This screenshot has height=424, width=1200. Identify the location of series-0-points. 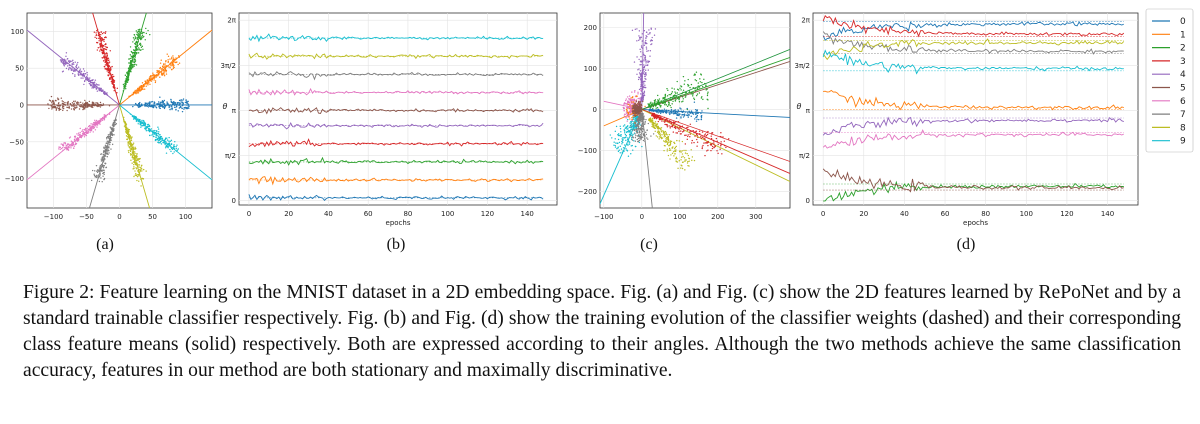
(675, 111).